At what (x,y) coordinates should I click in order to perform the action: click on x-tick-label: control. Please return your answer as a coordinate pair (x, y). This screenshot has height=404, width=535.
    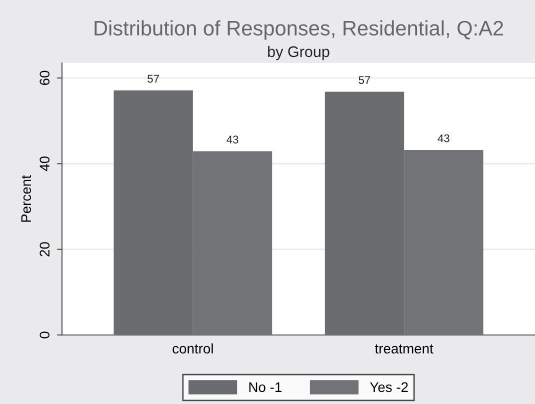
    Looking at the image, I should click on (192, 348).